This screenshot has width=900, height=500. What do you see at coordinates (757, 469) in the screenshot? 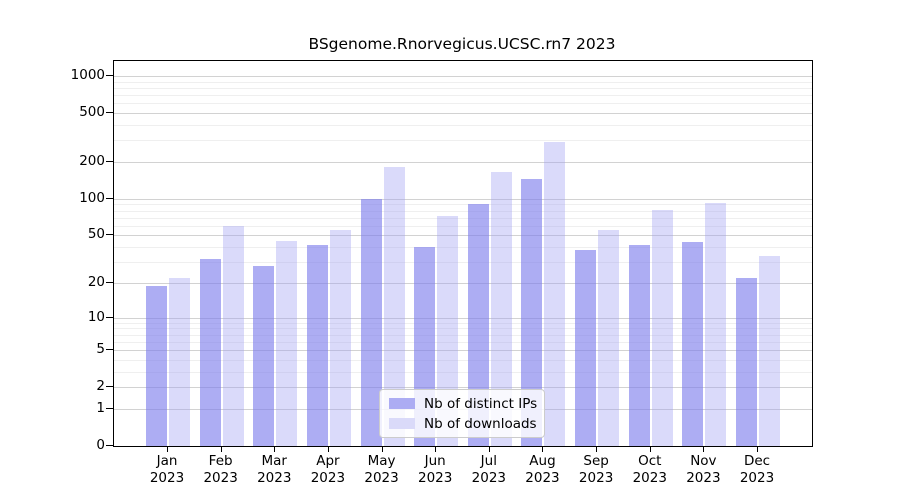
I see `x-tick-label-dec: Dec 2023` at bounding box center [757, 469].